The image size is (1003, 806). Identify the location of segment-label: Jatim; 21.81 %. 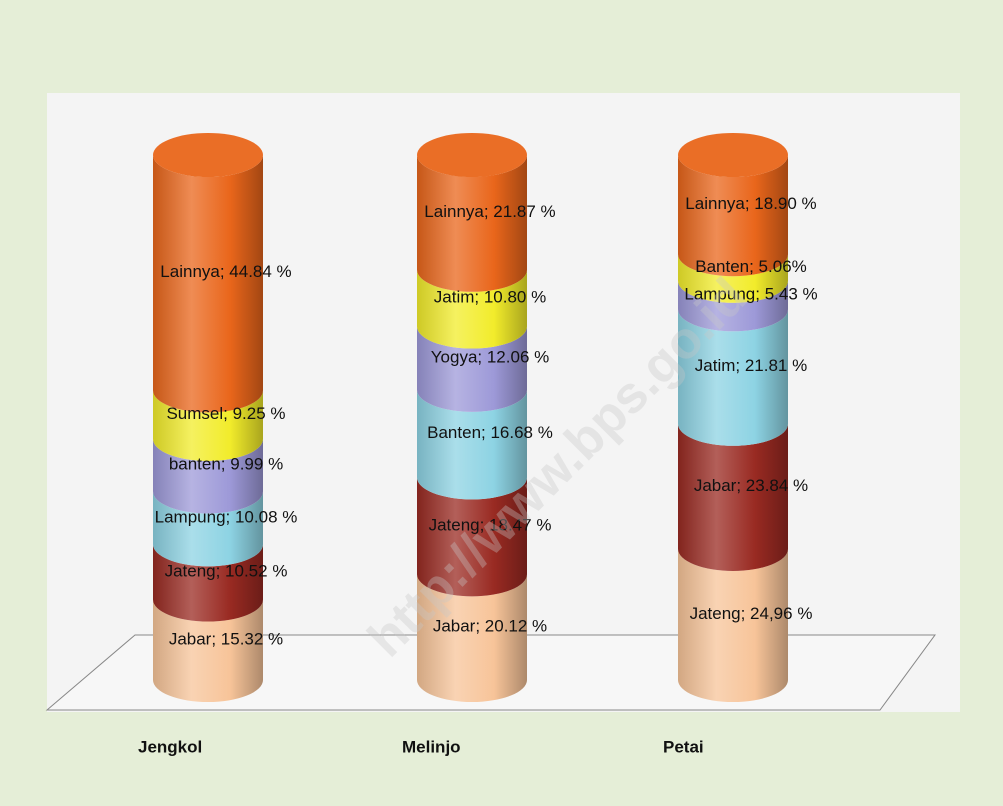
(751, 365).